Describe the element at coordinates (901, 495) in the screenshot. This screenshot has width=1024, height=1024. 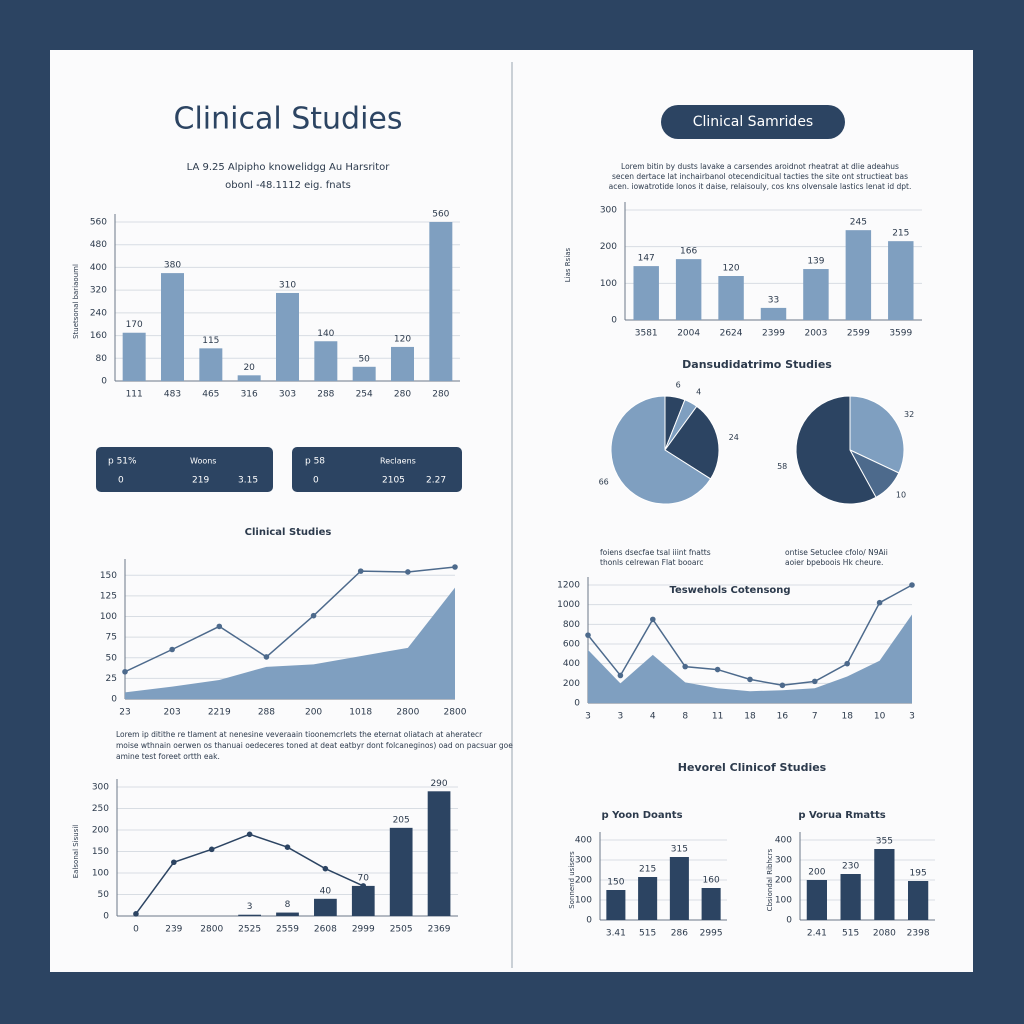
I see `slice-label: 10` at that location.